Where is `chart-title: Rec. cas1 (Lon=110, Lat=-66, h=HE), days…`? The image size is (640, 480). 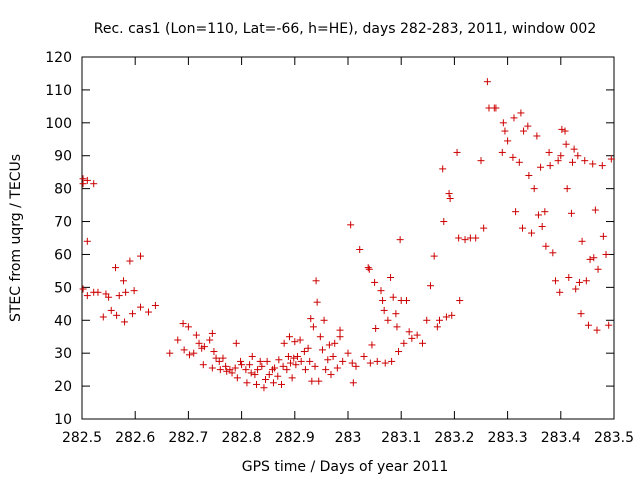 chart-title: Rec. cas1 (Lon=110, Lat=-66, h=HE), days… is located at coordinates (345, 29).